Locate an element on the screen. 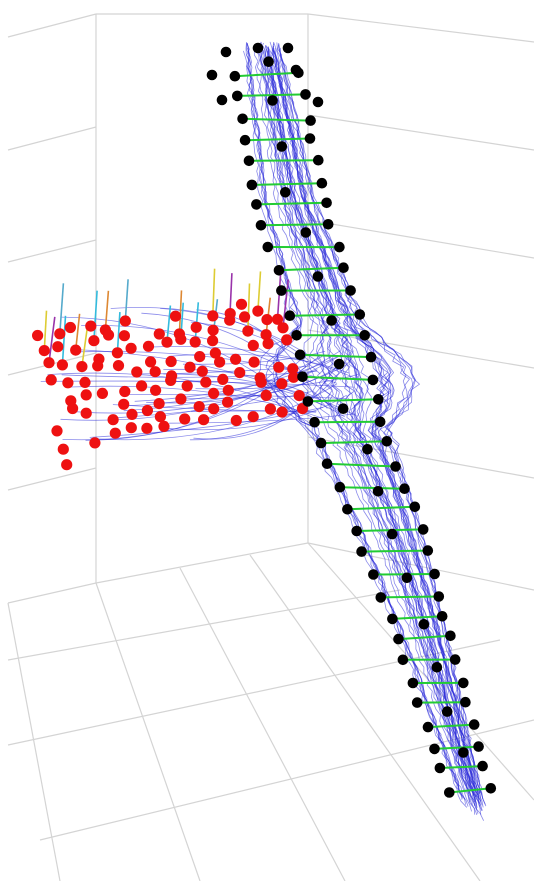 Image resolution: width=534 pixels, height=881 pixels. grid-floor-line is located at coordinates (262, 724).